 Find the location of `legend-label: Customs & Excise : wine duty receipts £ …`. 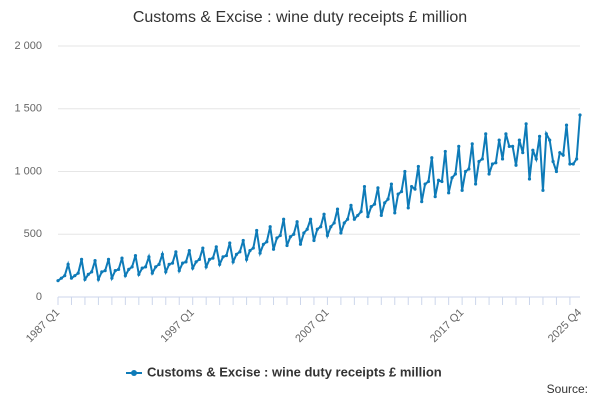

legend-label: Customs & Excise : wine duty receipts £ … is located at coordinates (294, 371).